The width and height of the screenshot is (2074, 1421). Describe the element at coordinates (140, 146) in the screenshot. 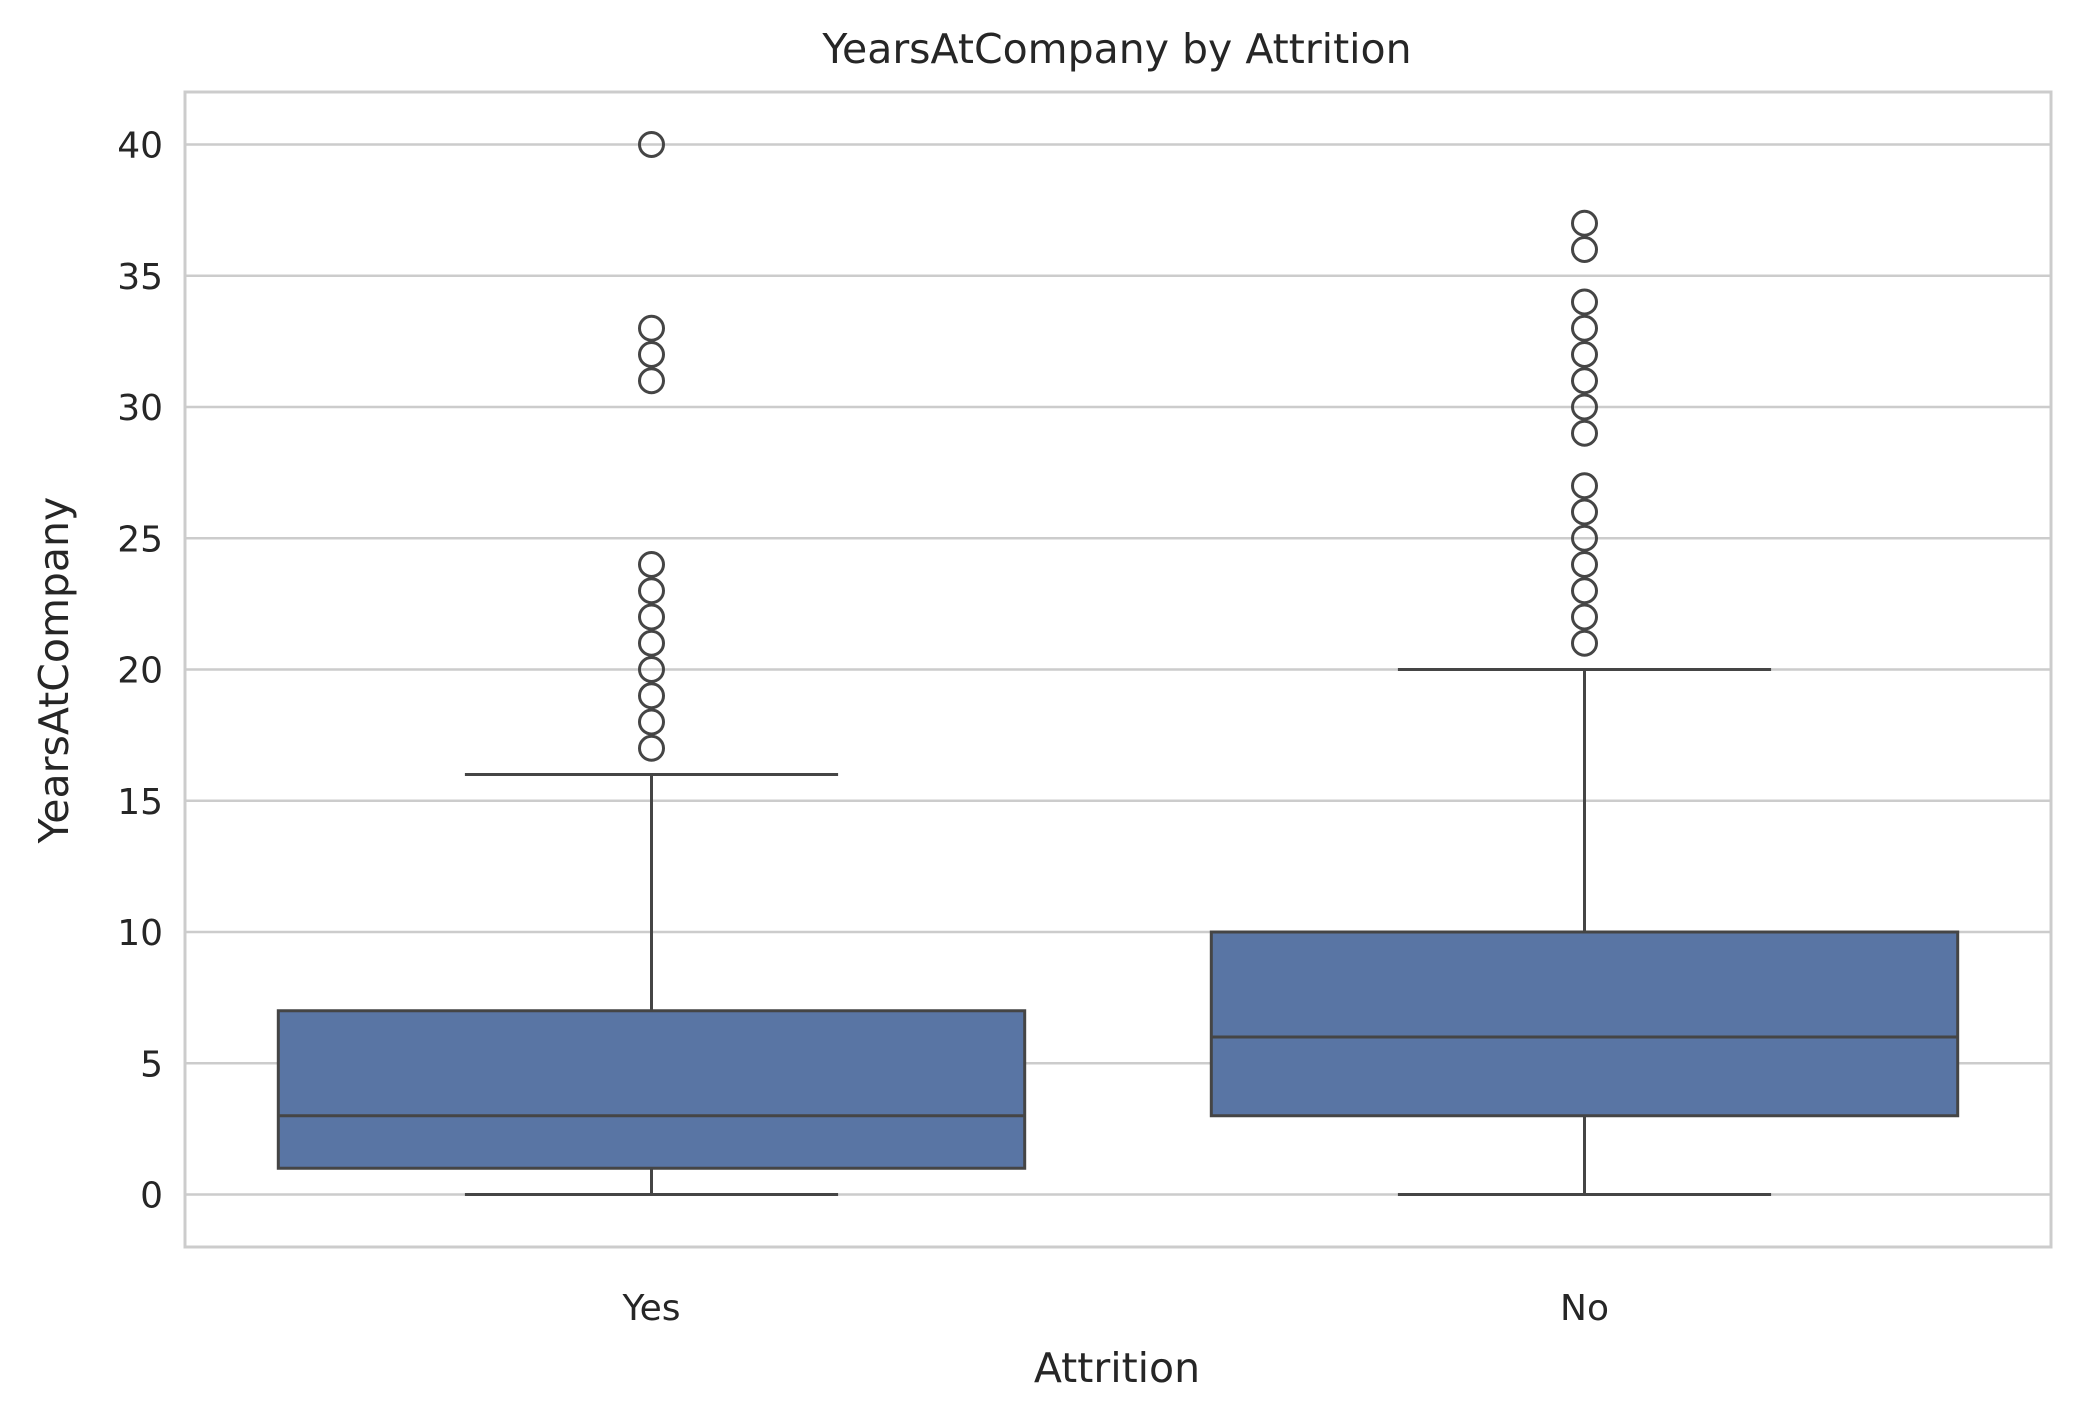

I see `y-tick-label: 40` at that location.